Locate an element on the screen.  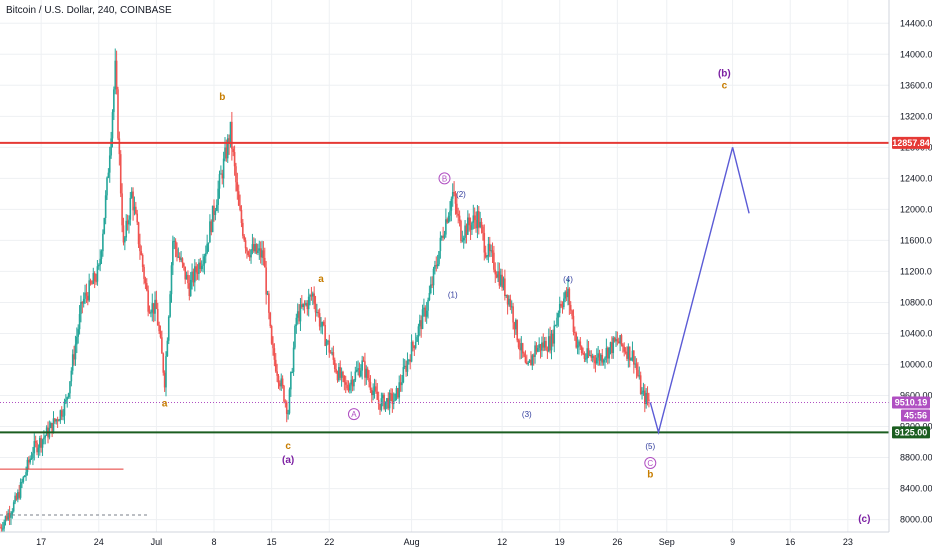
price-tick-label: 8800.00 is located at coordinates (916, 458).